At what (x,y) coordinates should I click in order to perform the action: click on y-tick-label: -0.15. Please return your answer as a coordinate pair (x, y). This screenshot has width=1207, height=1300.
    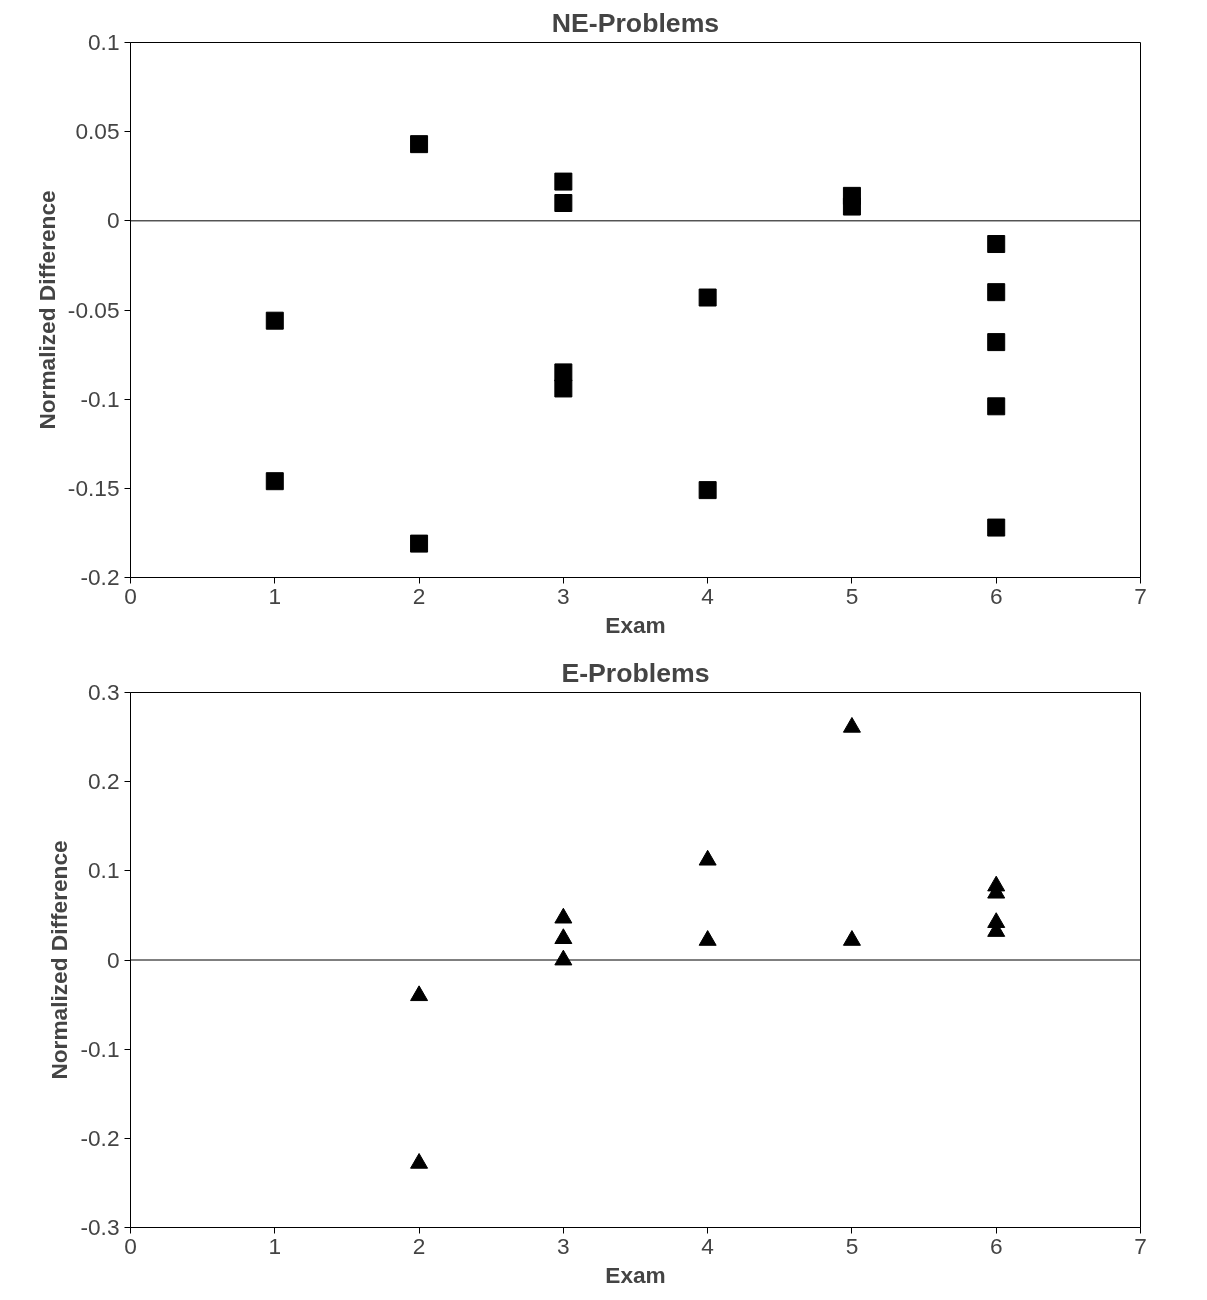
    Looking at the image, I should click on (93, 487).